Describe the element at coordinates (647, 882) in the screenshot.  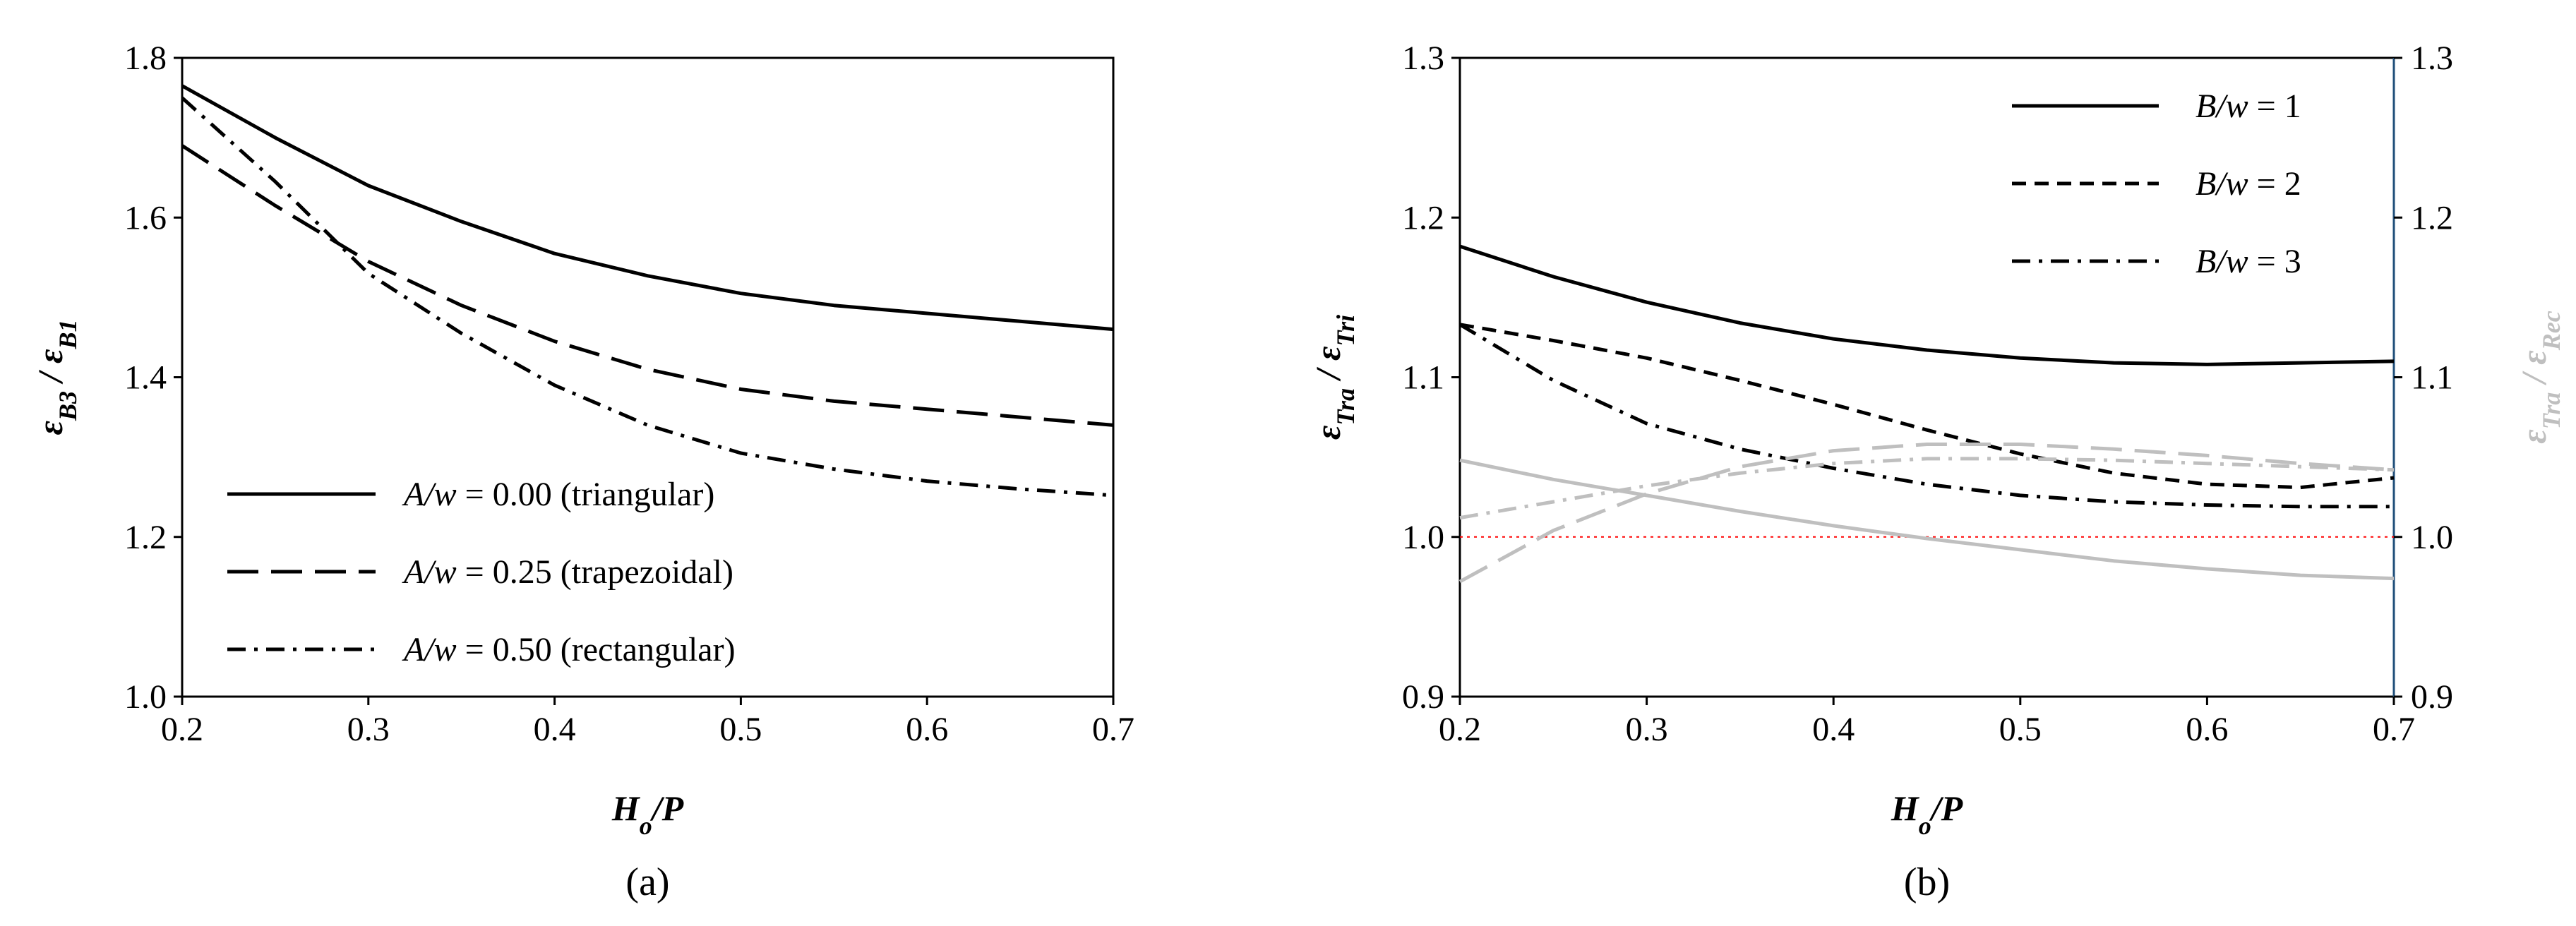
I see `panel-label: (a)` at that location.